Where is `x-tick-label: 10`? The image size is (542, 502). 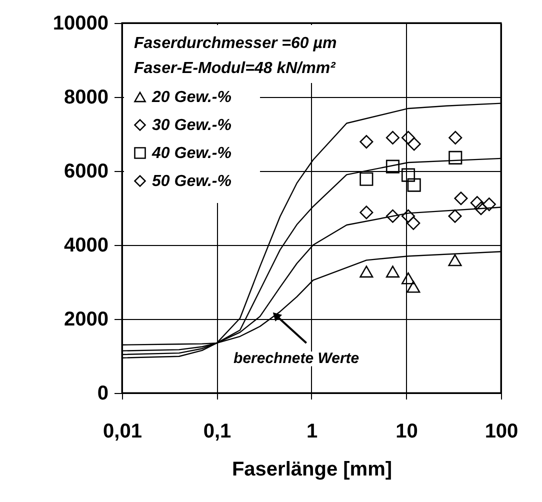
x-tick-label: 10 is located at coordinates (407, 431).